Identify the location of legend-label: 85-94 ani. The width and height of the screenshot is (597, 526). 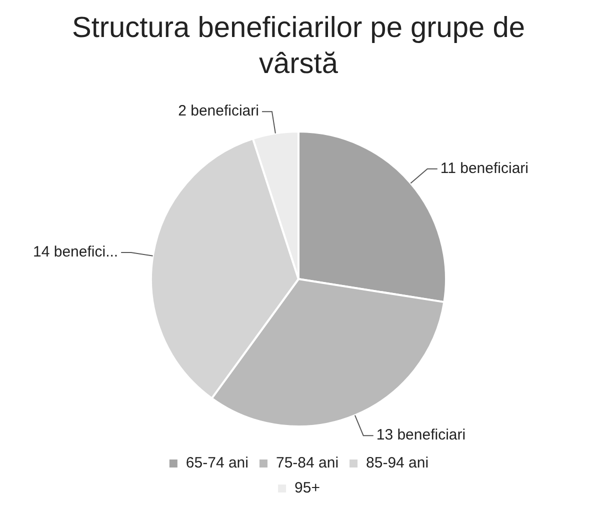
(397, 463).